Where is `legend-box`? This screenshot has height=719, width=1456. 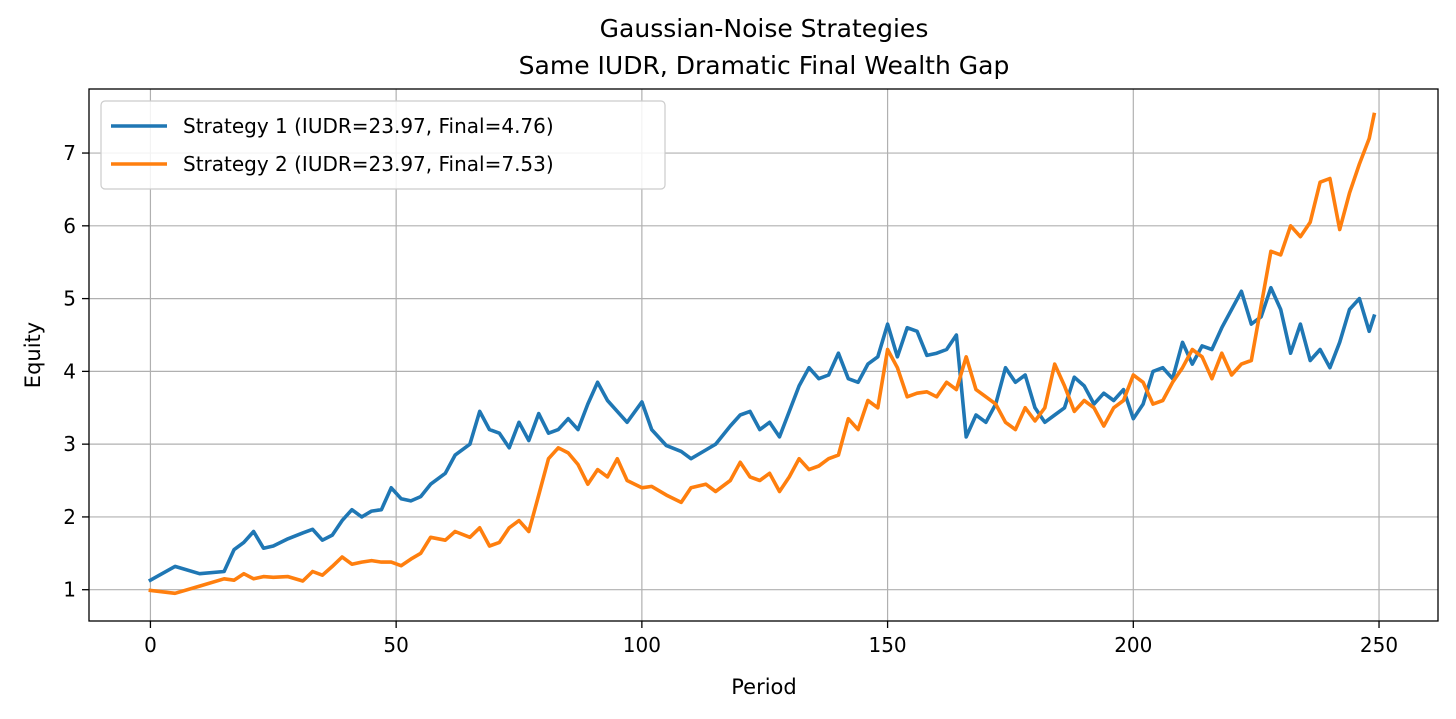 legend-box is located at coordinates (383, 145).